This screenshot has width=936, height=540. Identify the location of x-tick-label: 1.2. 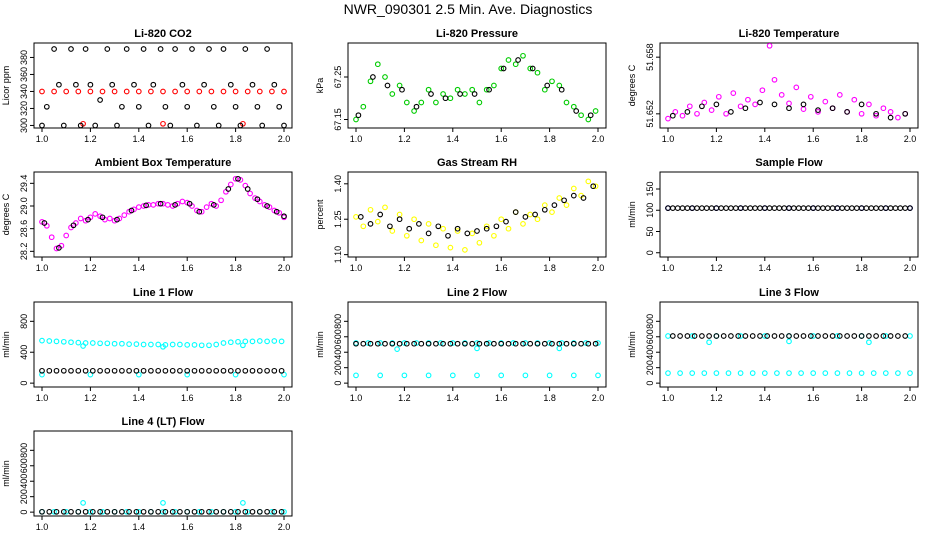
(90, 398).